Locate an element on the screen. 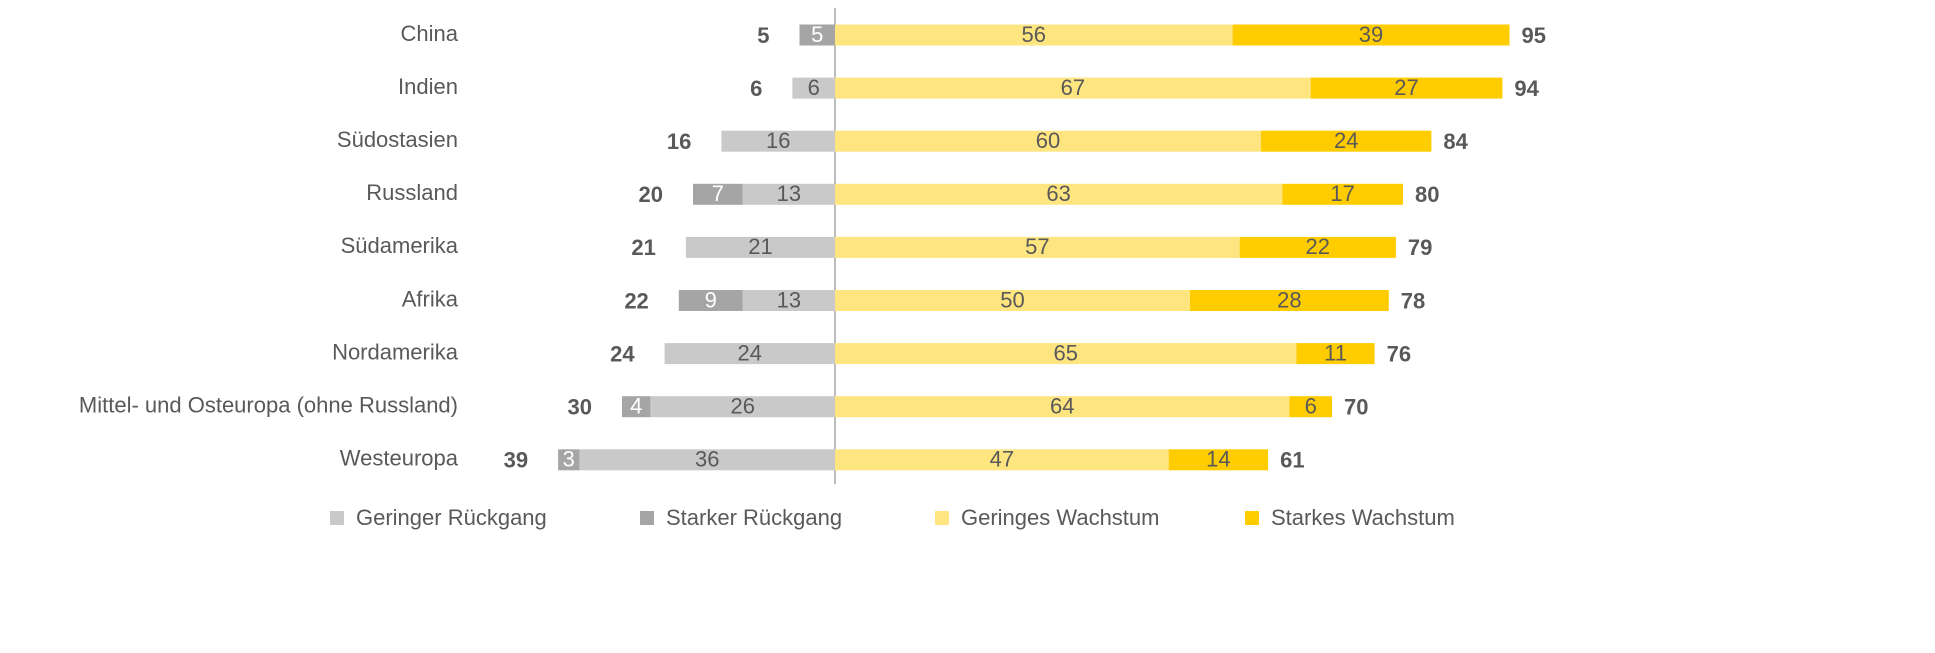  total: 61 is located at coordinates (1292, 460).